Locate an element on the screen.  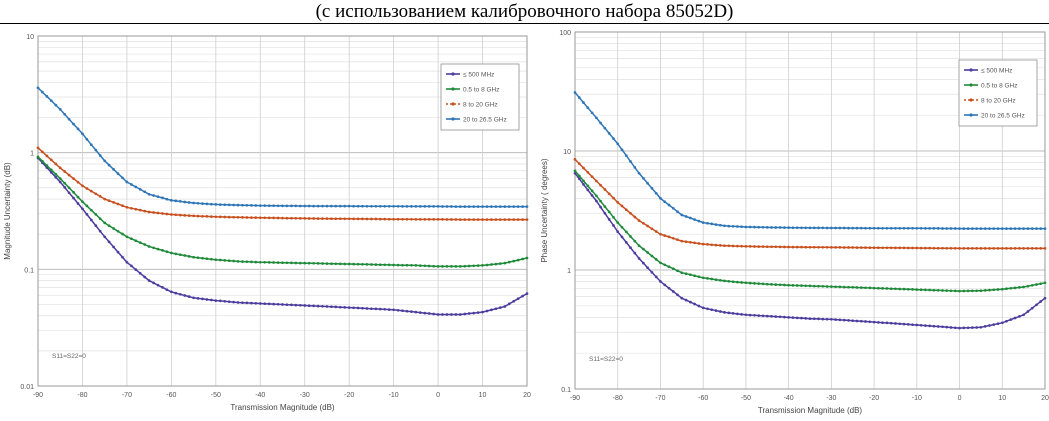
boundary-annotation: S11=S22=0 is located at coordinates (69, 356).